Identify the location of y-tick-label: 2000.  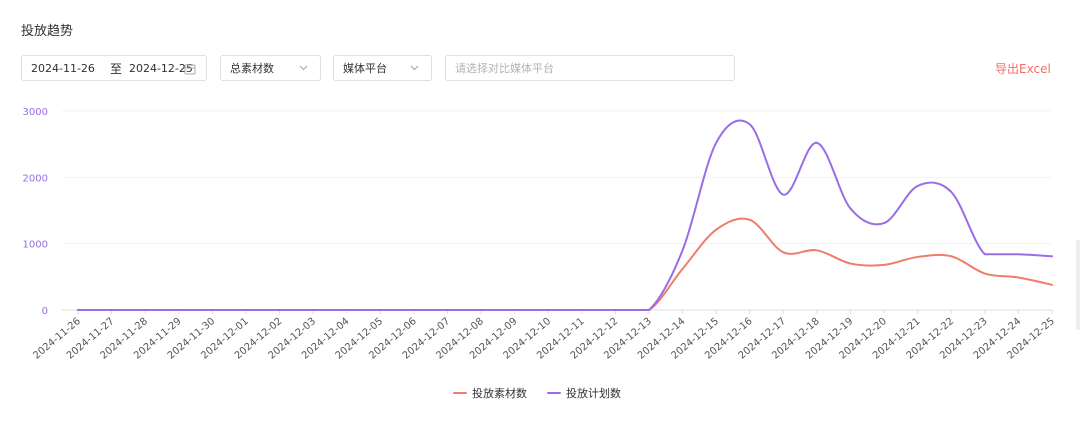
(35, 178).